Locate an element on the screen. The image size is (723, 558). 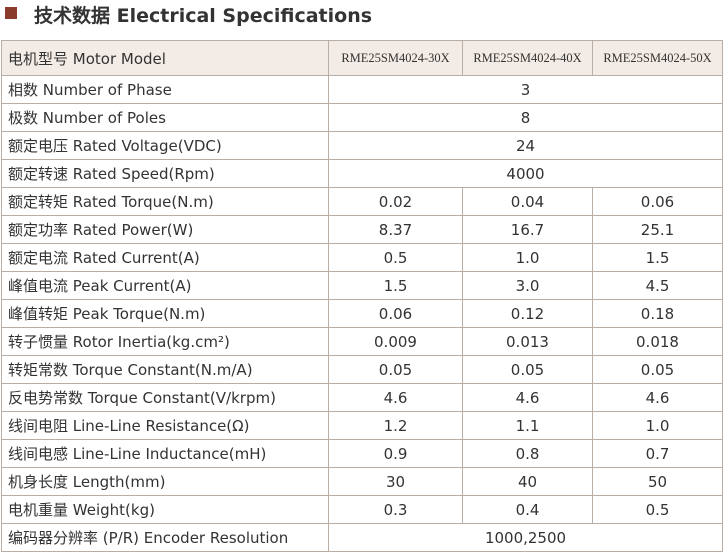
spec-row: 转矩常数 Torque Constant(N.m/A) 0.05 0.05 0.05 is located at coordinates (362, 369).